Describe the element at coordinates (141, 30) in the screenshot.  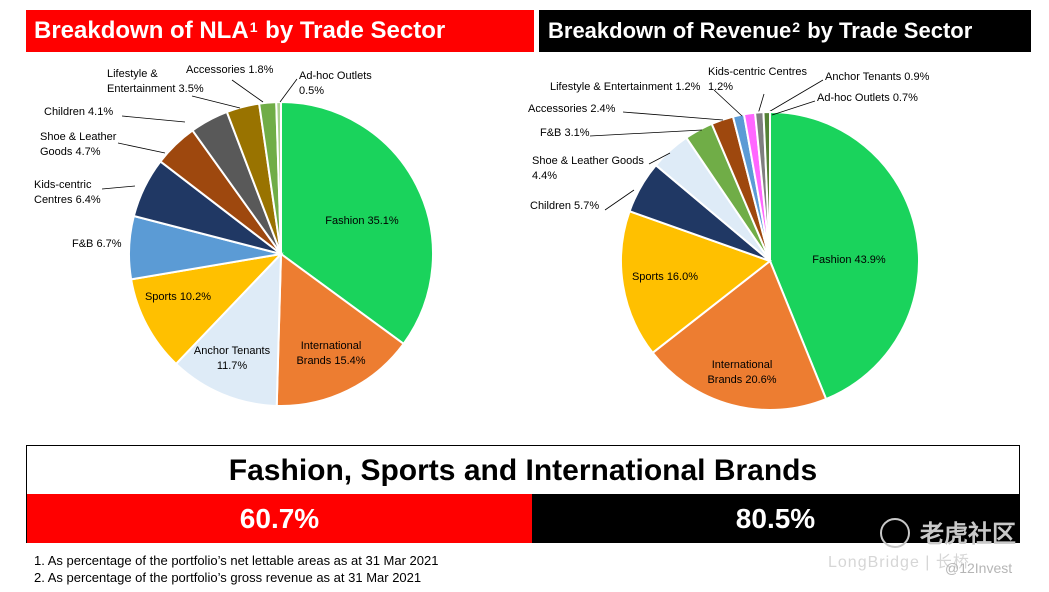
I see `nla-title-text: Breakdown of NLA` at that location.